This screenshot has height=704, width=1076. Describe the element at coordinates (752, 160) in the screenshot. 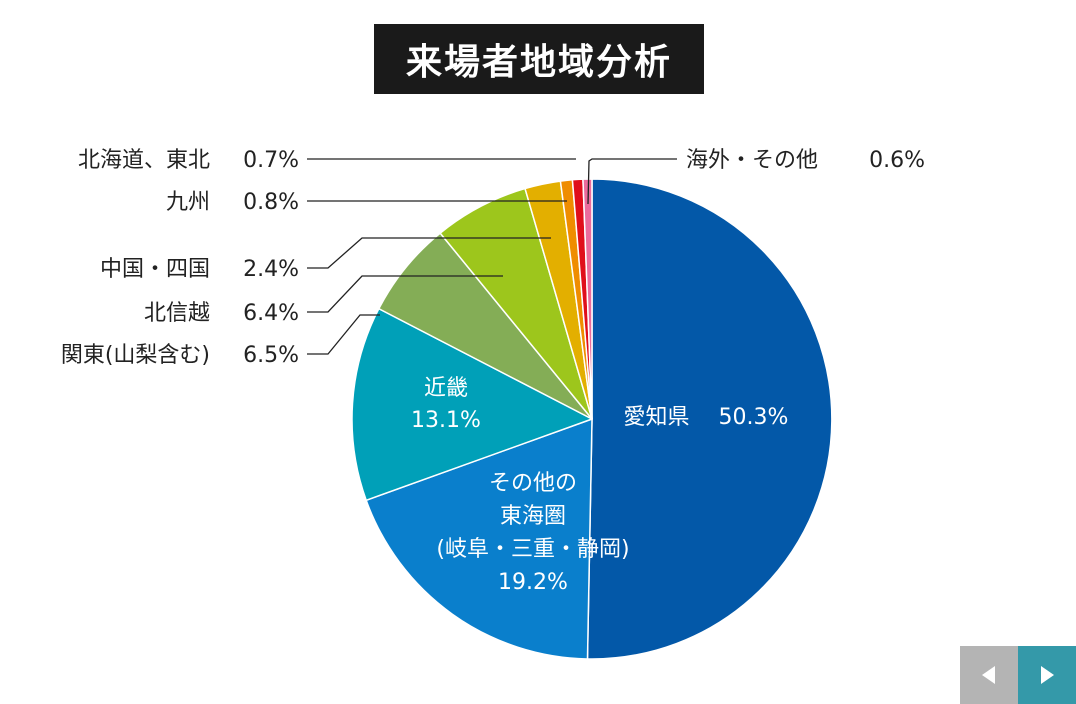

I see `slice-label: 海外・その他` at that location.